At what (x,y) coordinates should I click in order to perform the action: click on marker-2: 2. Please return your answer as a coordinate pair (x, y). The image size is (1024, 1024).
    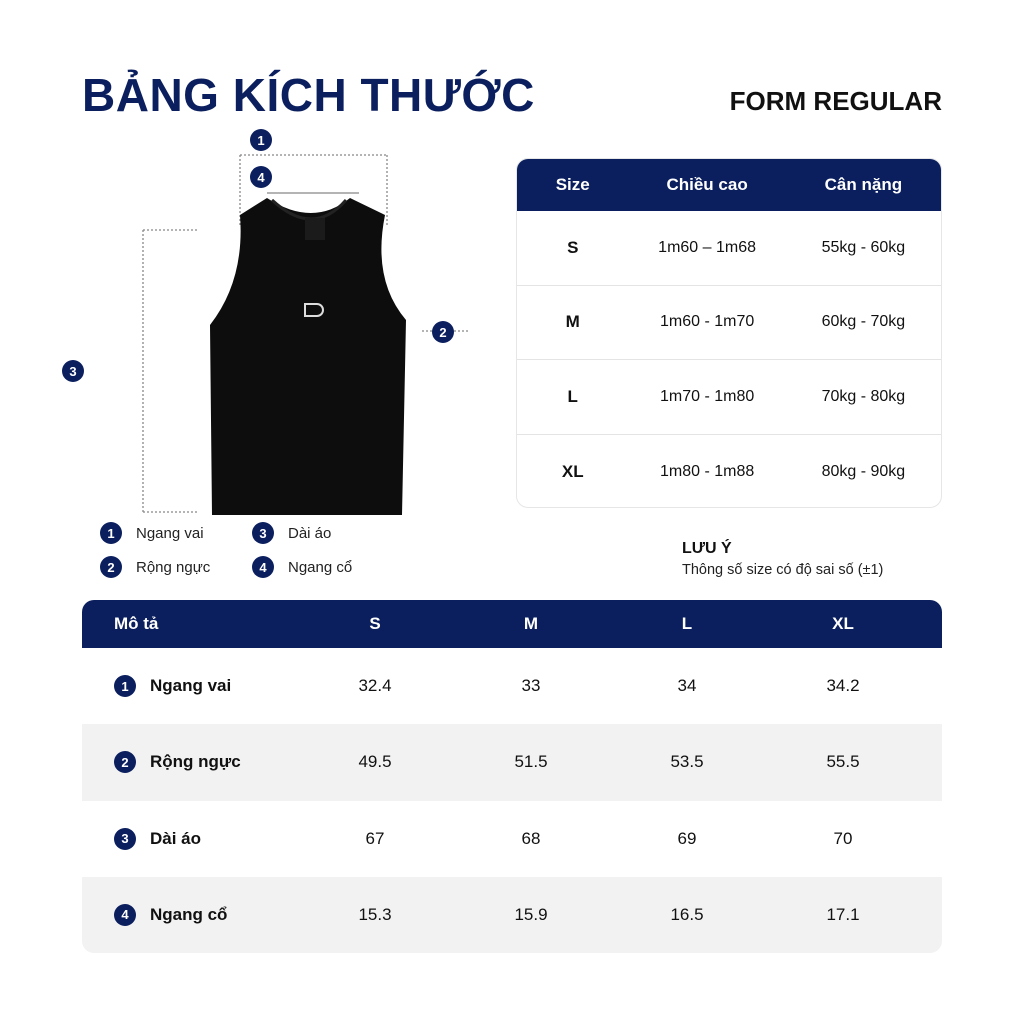
    Looking at the image, I should click on (443, 332).